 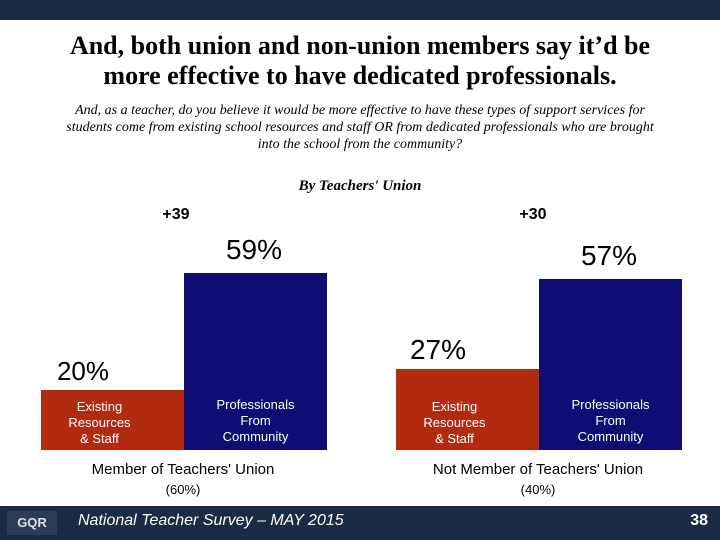 What do you see at coordinates (99, 438) in the screenshot?
I see `bar-text-1-1-3: & Staff` at bounding box center [99, 438].